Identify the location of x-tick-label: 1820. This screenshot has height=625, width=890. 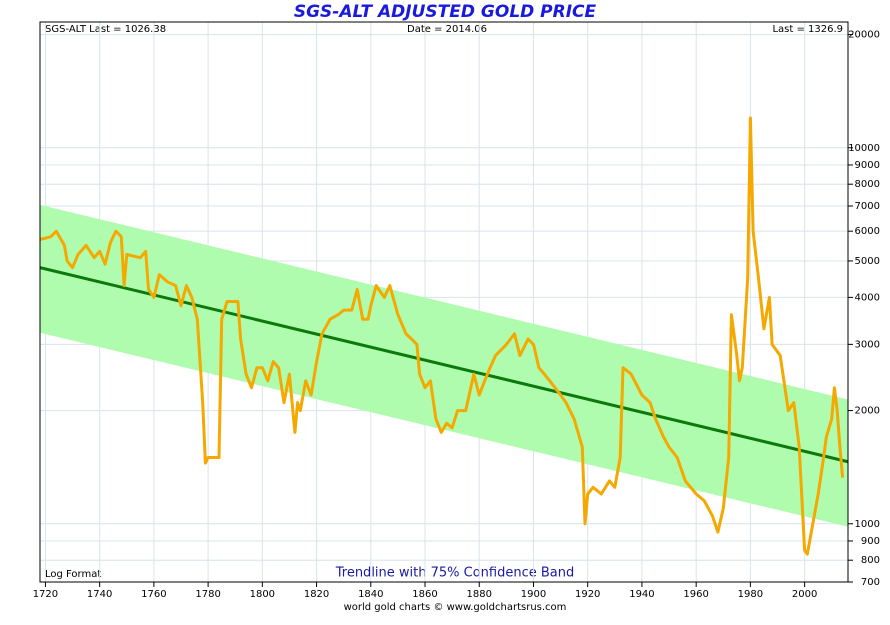
(316, 594).